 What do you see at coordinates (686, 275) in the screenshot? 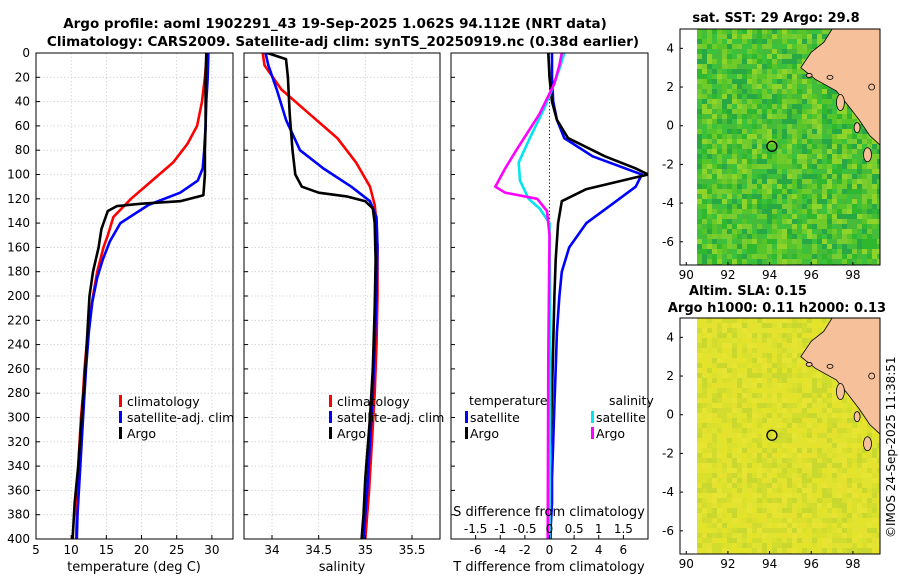
I see `map-x-tick-label: 90` at bounding box center [686, 275].